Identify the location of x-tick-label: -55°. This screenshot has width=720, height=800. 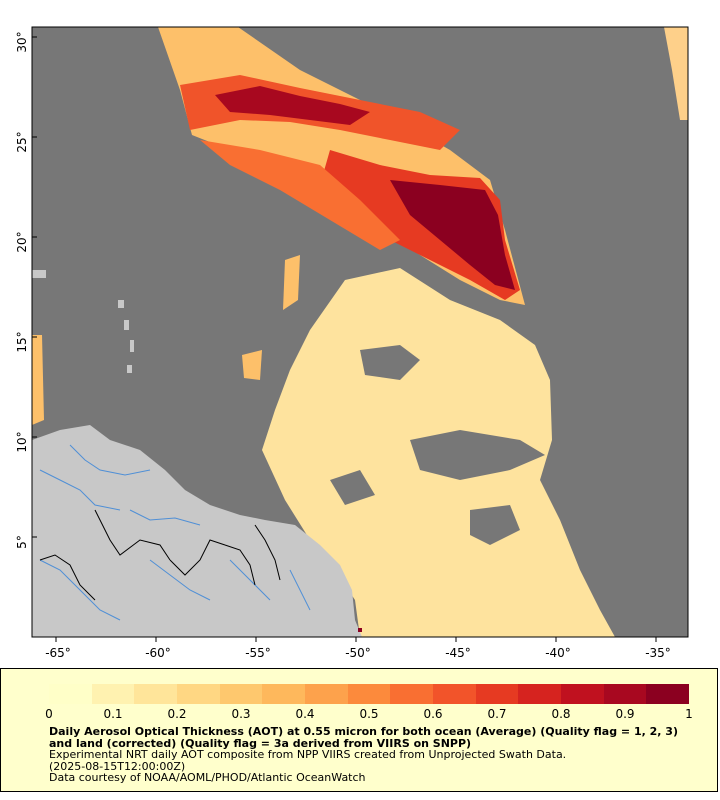
(258, 653).